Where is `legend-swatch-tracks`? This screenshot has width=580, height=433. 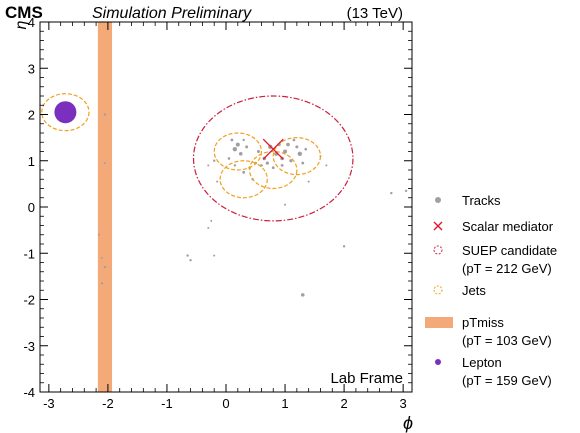 legend-swatch-tracks is located at coordinates (438, 200).